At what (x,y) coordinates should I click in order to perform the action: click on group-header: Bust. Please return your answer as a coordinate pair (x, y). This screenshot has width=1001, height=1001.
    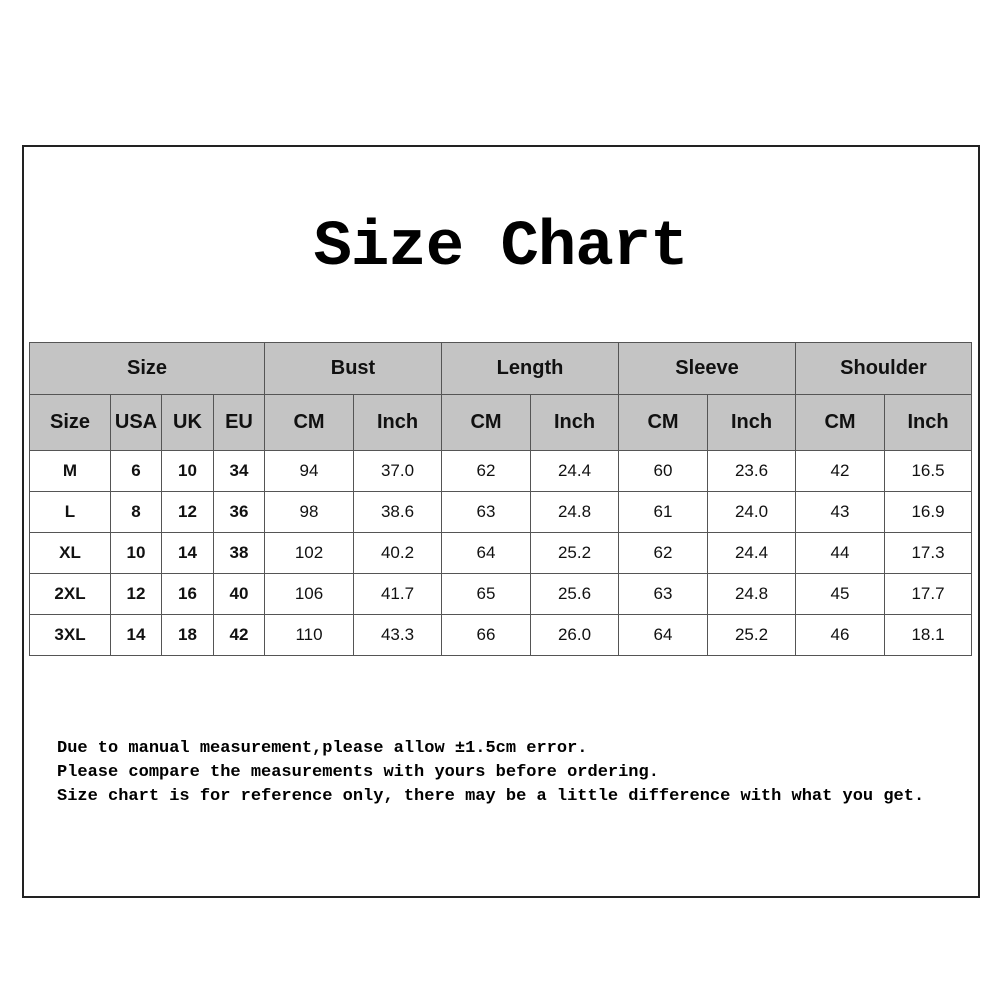
    Looking at the image, I should click on (353, 368).